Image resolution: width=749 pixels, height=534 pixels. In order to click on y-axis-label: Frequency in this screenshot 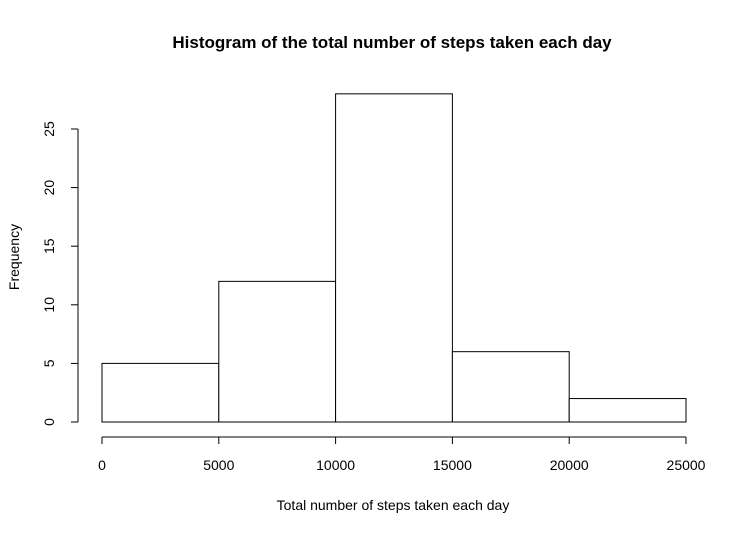, I will do `click(14, 257)`.